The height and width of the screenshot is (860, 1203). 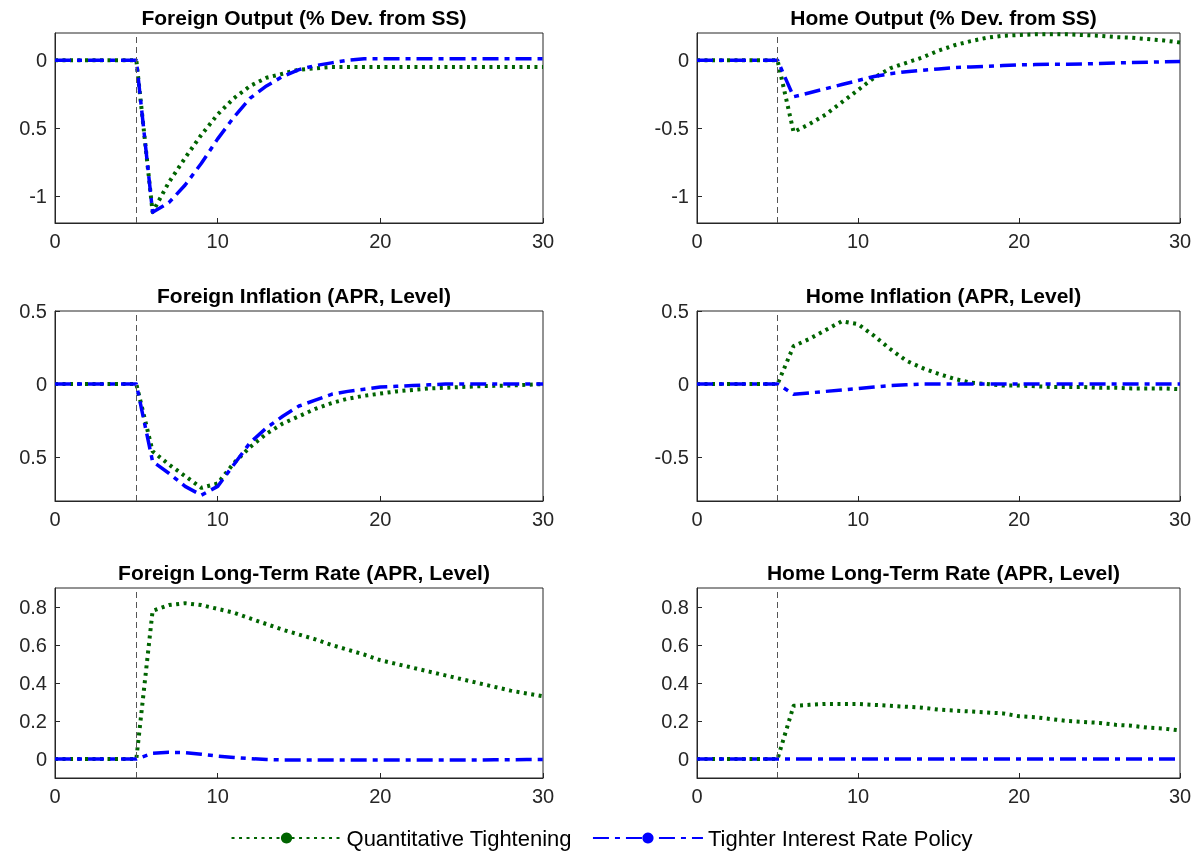 What do you see at coordinates (943, 572) in the screenshot?
I see `chart-title: Home Long-Term Rate (APR, Level)` at bounding box center [943, 572].